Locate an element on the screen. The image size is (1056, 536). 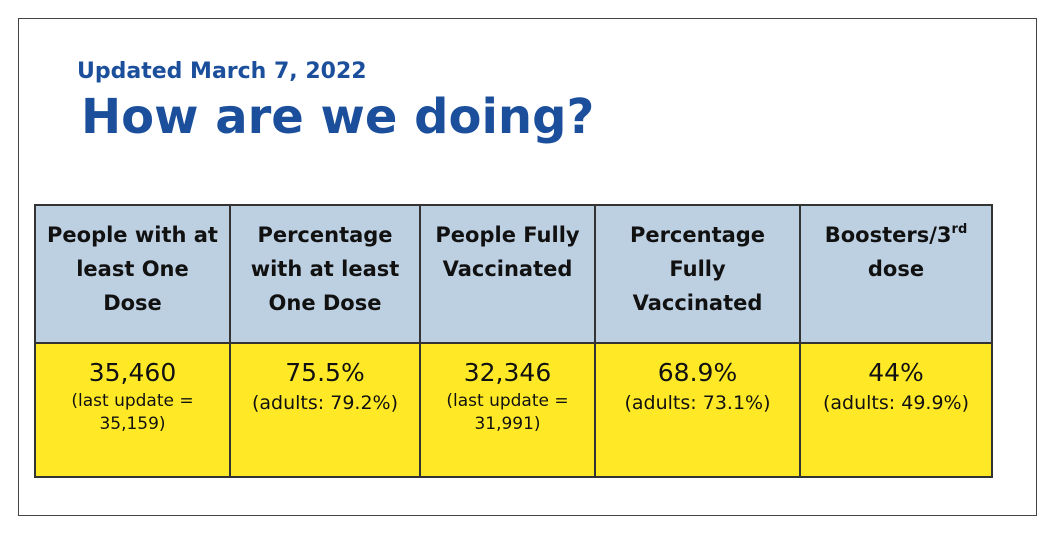
header-boosters-sup: rd is located at coordinates (959, 229).